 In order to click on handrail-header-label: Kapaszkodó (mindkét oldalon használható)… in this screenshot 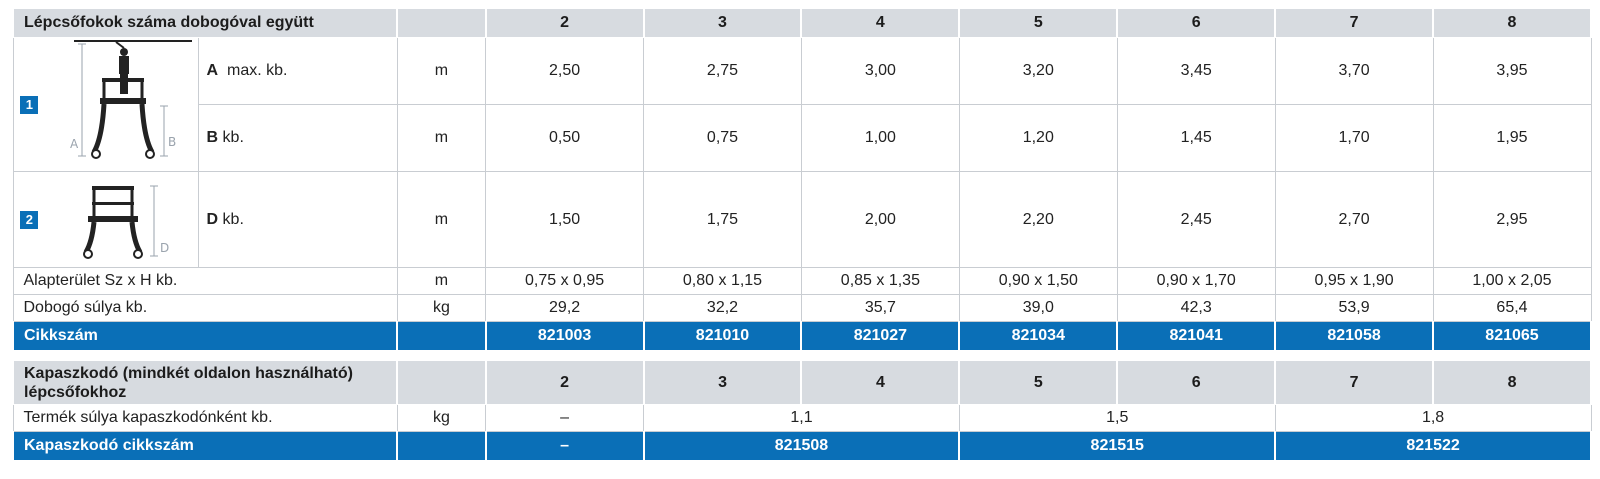, I will do `click(205, 382)`.